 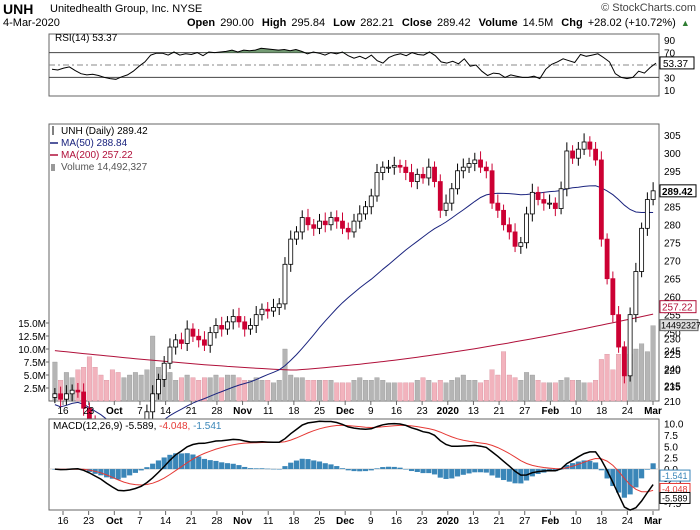 I want to click on macd-x-label: 13, so click(x=474, y=521).